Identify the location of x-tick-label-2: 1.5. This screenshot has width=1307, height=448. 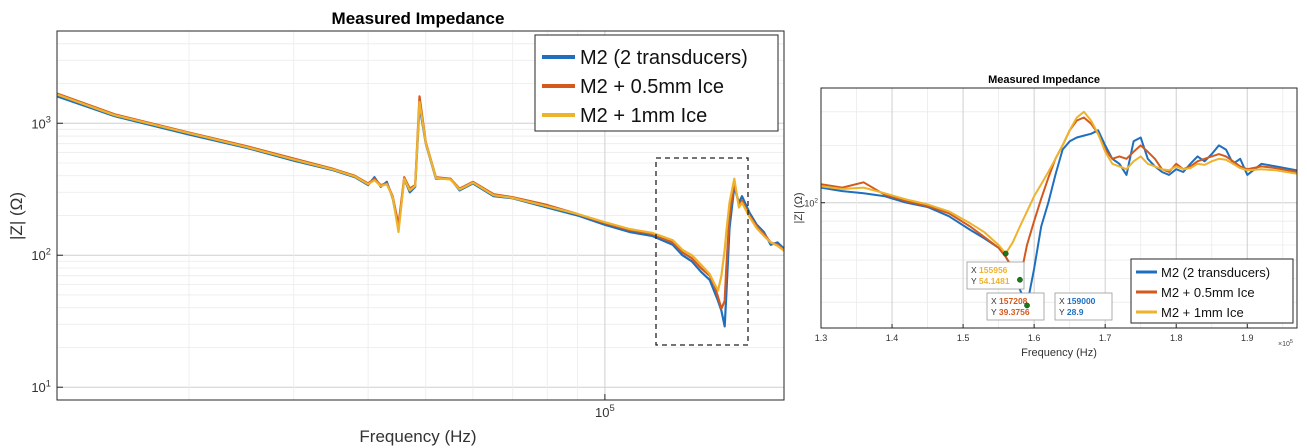
(963, 338).